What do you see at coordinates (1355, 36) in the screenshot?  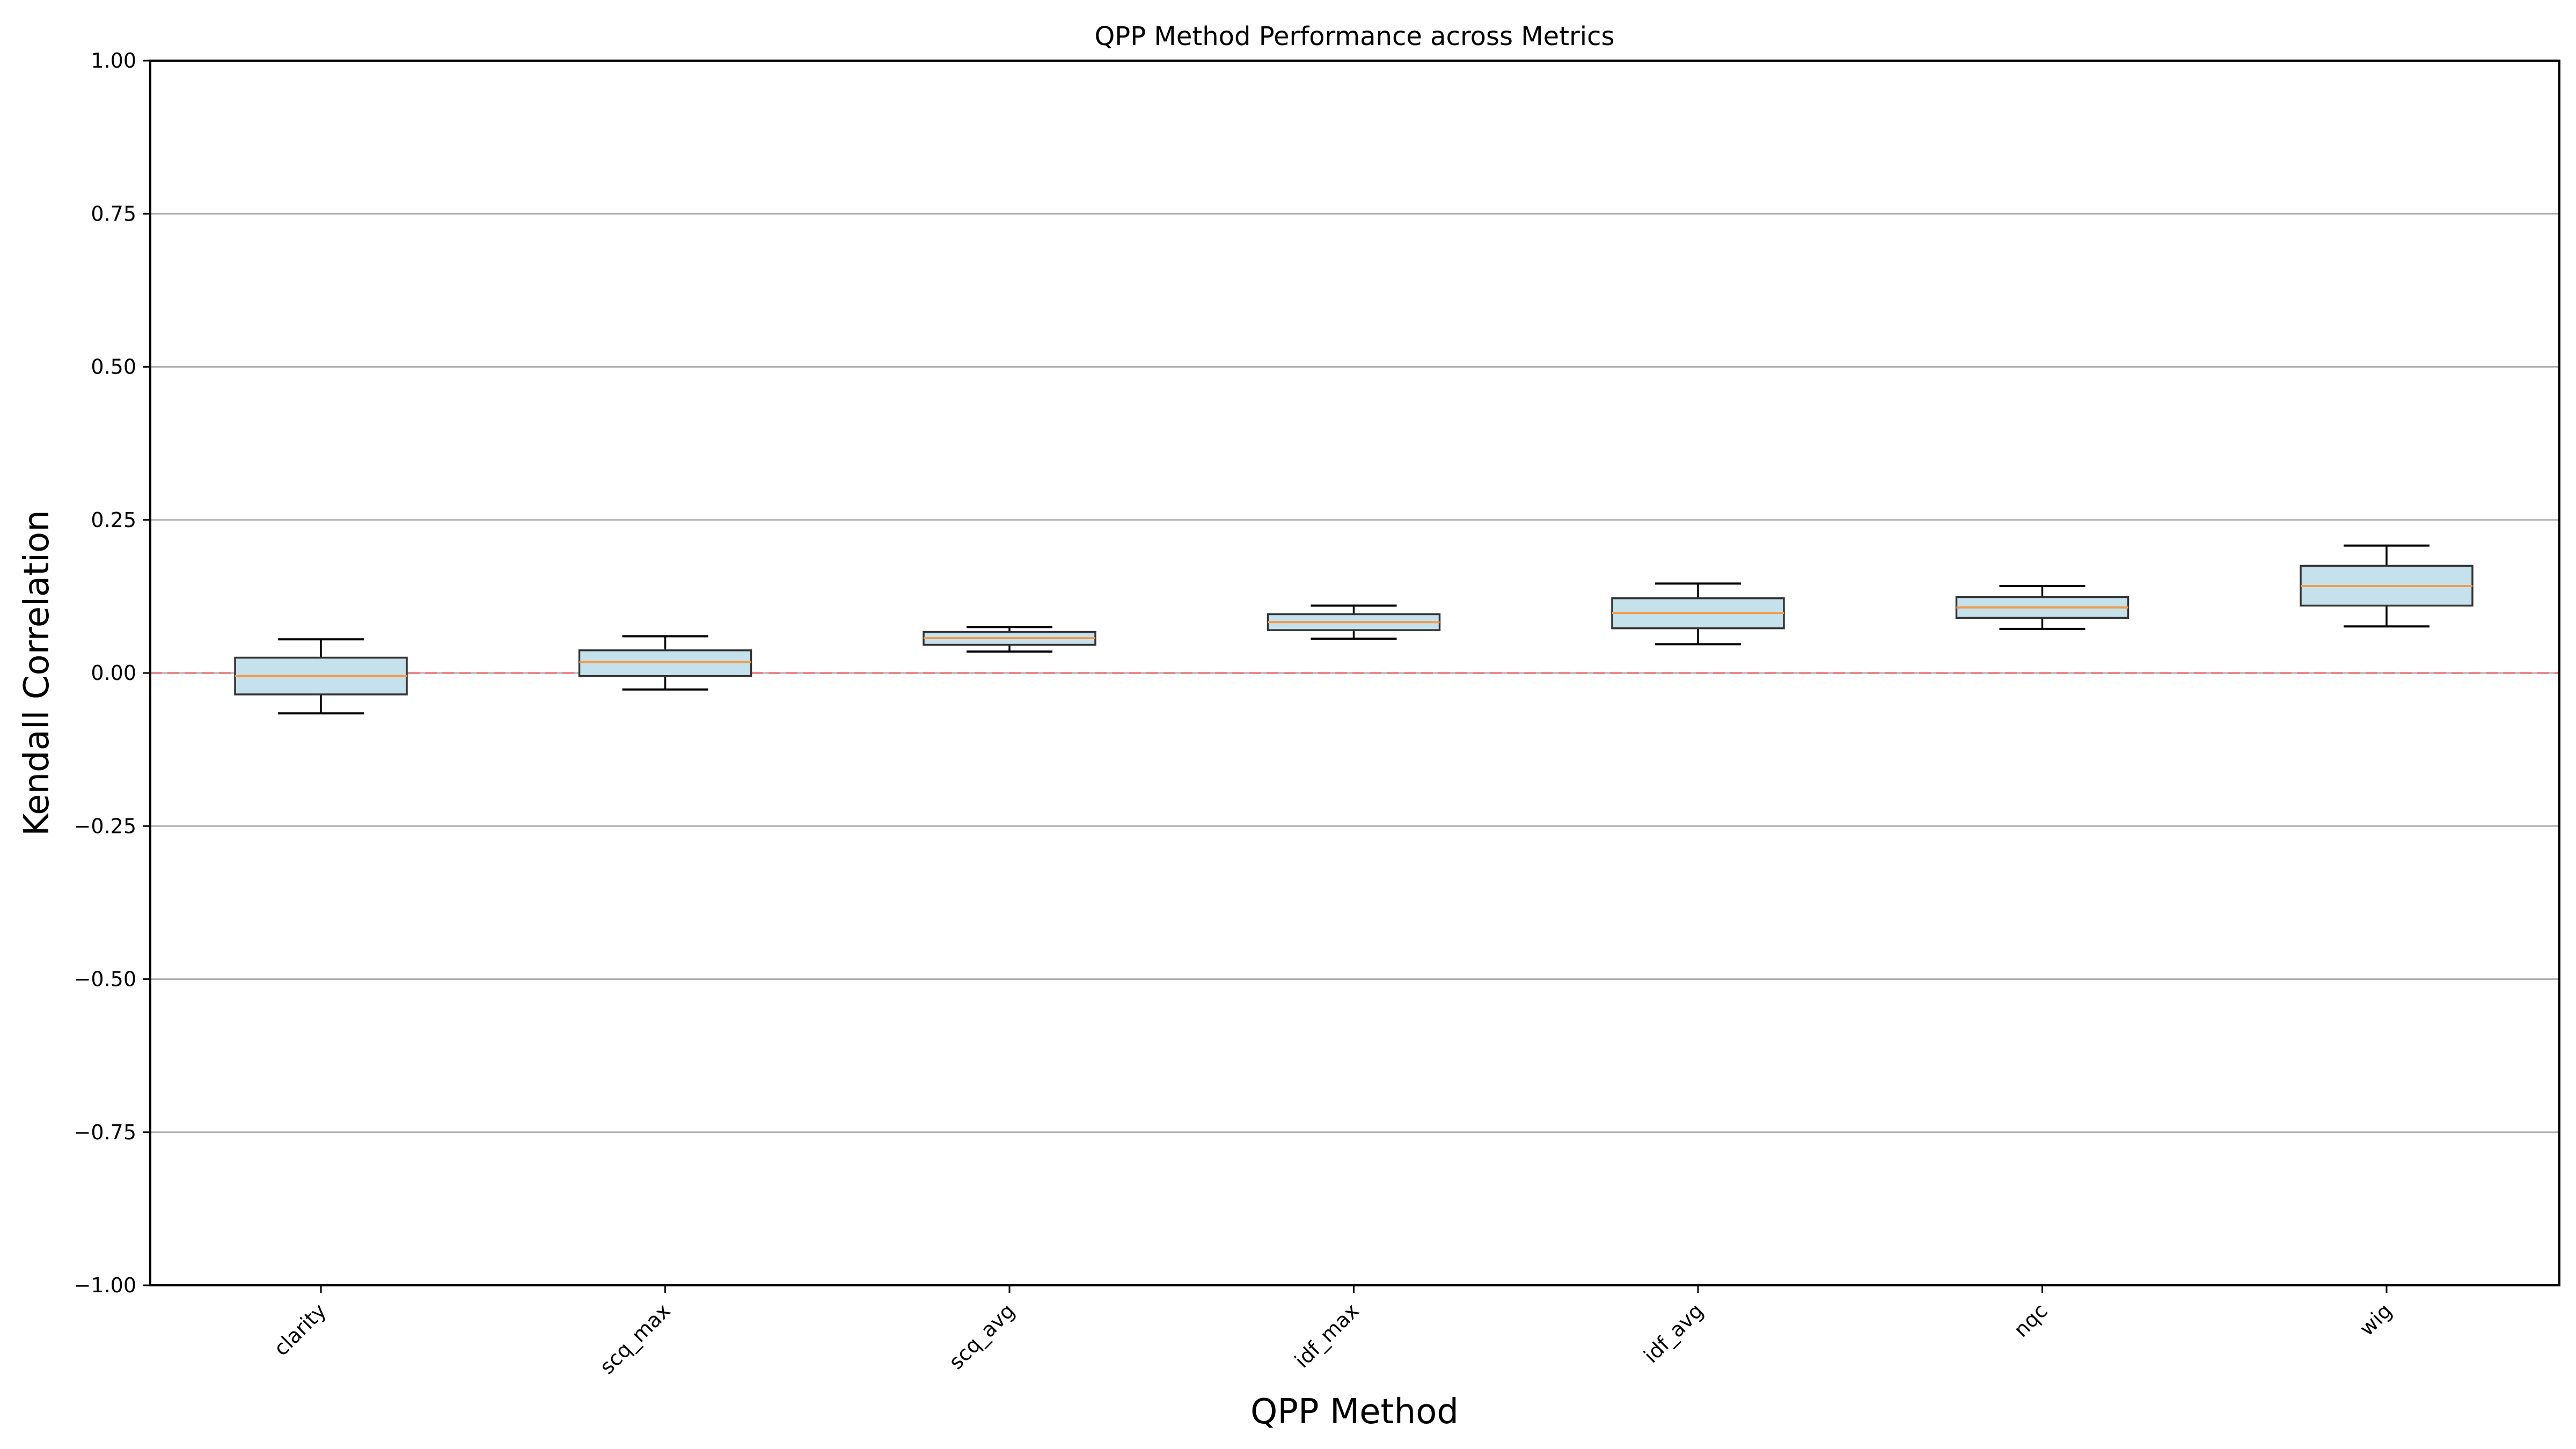 I see `chart-title: QPP Method Performance across Metrics` at bounding box center [1355, 36].